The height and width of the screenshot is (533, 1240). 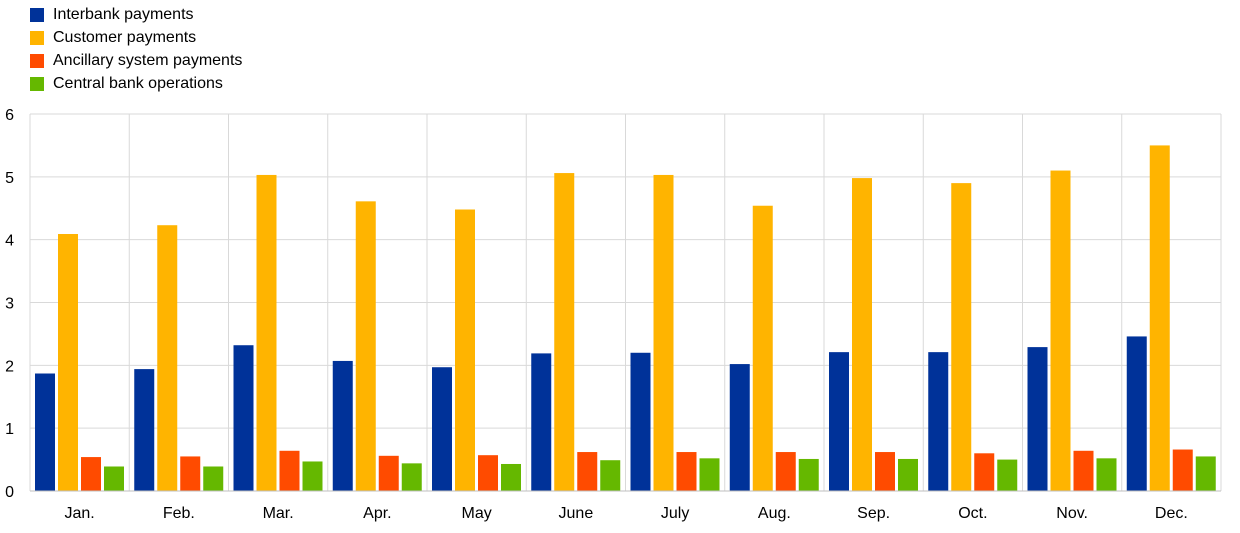 I want to click on x-tick-label: Mar., so click(x=278, y=513).